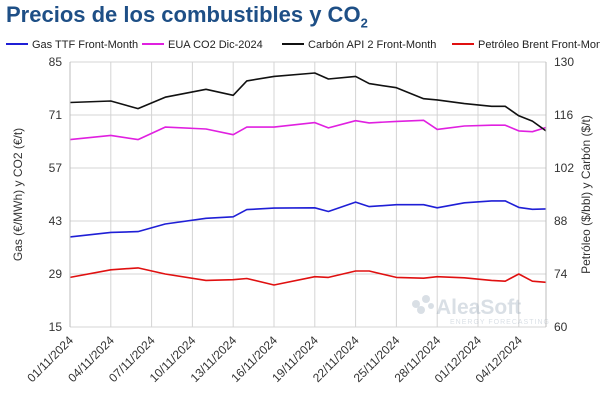  I want to click on chart-title-main: Precios de los combustibles y CO, so click(183, 14).